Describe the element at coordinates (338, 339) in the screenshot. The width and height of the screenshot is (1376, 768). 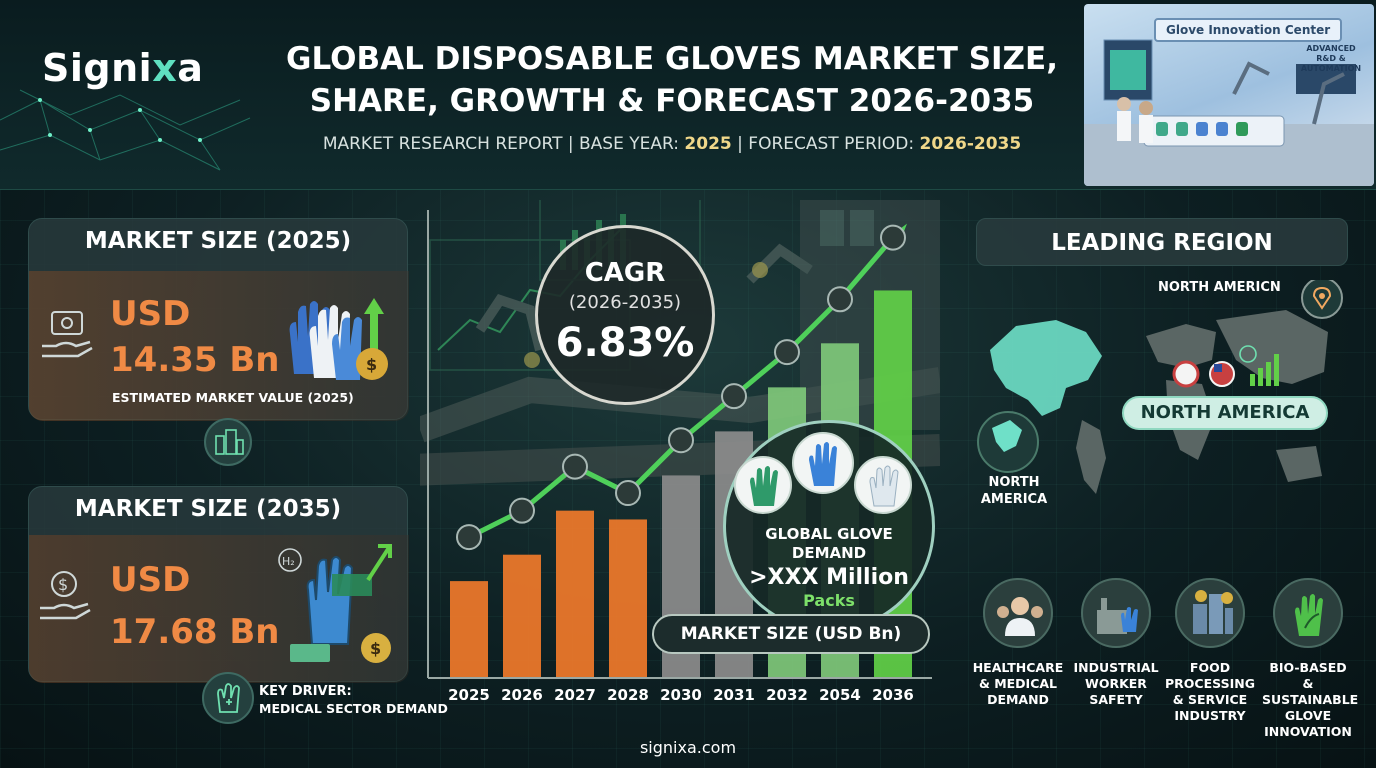
I see `gloves-growth-icon: $` at that location.